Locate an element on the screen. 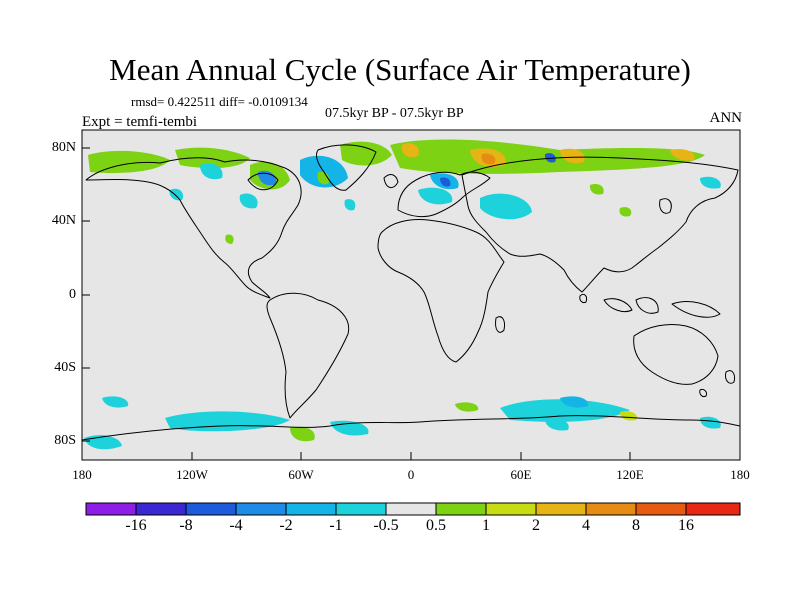 The height and width of the screenshot is (600, 800). coastline-sumatra is located at coordinates (618, 305).